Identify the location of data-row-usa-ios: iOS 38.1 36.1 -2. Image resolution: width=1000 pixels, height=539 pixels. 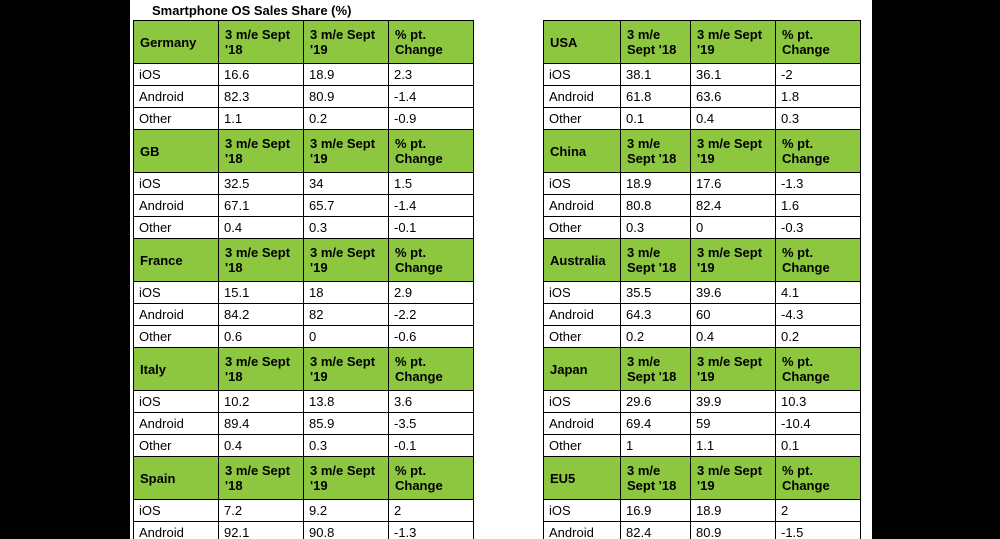
(702, 74).